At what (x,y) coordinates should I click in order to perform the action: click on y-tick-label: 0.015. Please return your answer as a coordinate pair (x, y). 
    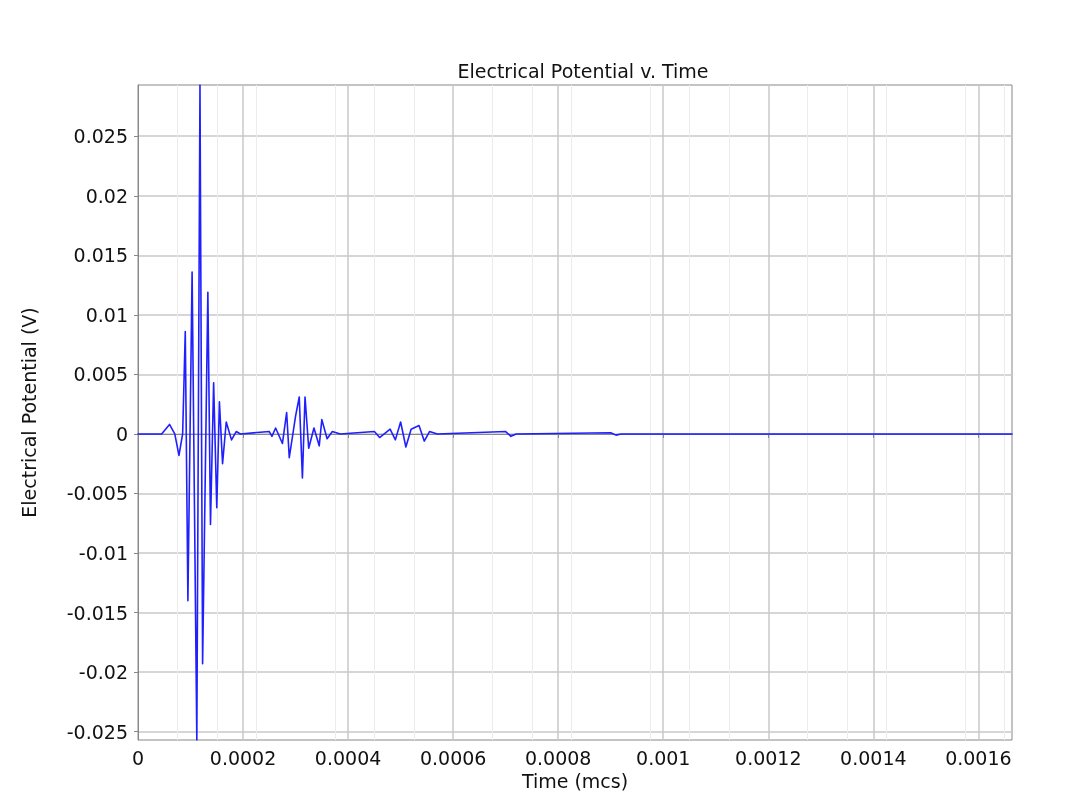
    Looking at the image, I should click on (100, 255).